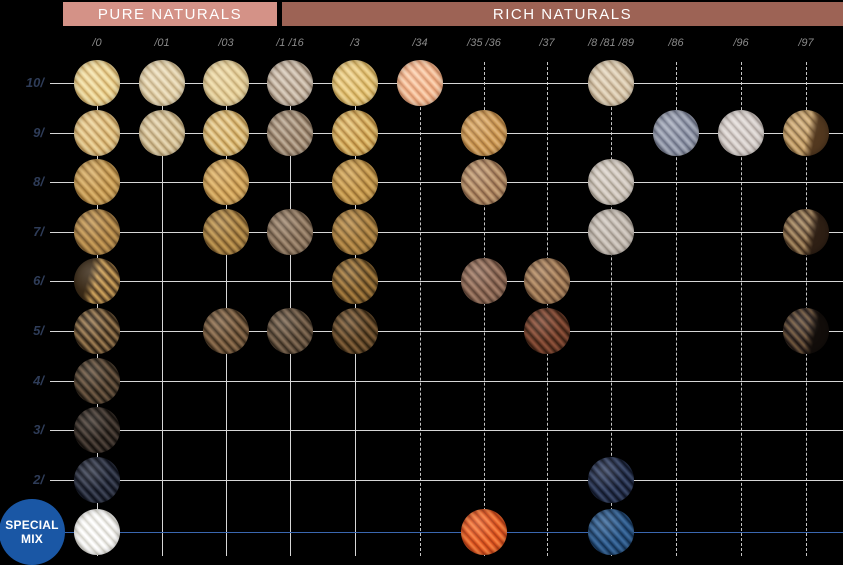 This screenshot has width=843, height=565. What do you see at coordinates (435, 532) in the screenshot?
I see `special-mix-row-line` at bounding box center [435, 532].